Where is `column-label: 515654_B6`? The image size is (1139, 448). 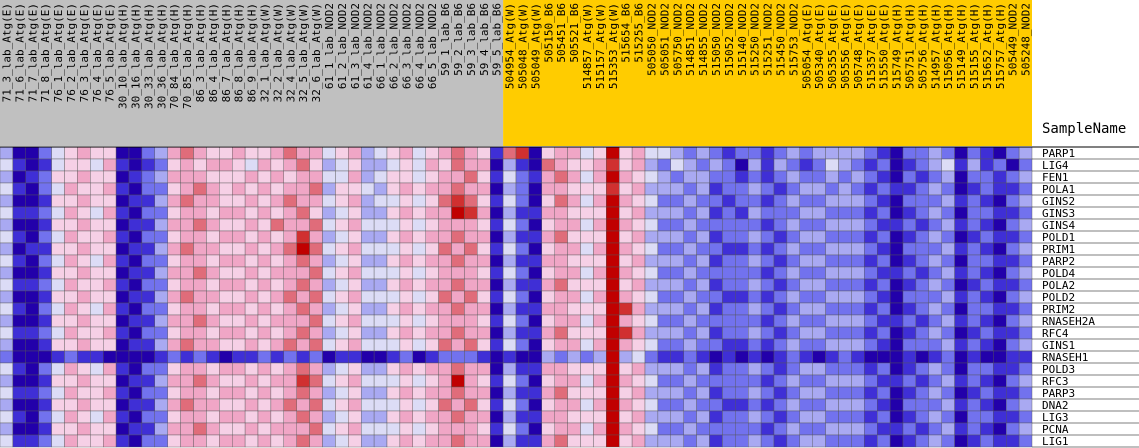 column-label: 515654_B6 is located at coordinates (626, 33).